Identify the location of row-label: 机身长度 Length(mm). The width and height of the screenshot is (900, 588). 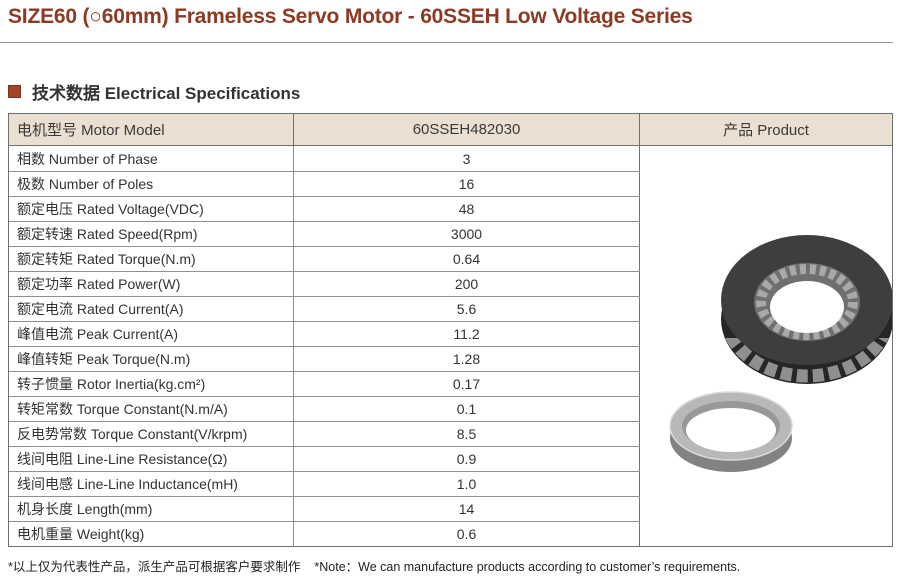
(151, 509).